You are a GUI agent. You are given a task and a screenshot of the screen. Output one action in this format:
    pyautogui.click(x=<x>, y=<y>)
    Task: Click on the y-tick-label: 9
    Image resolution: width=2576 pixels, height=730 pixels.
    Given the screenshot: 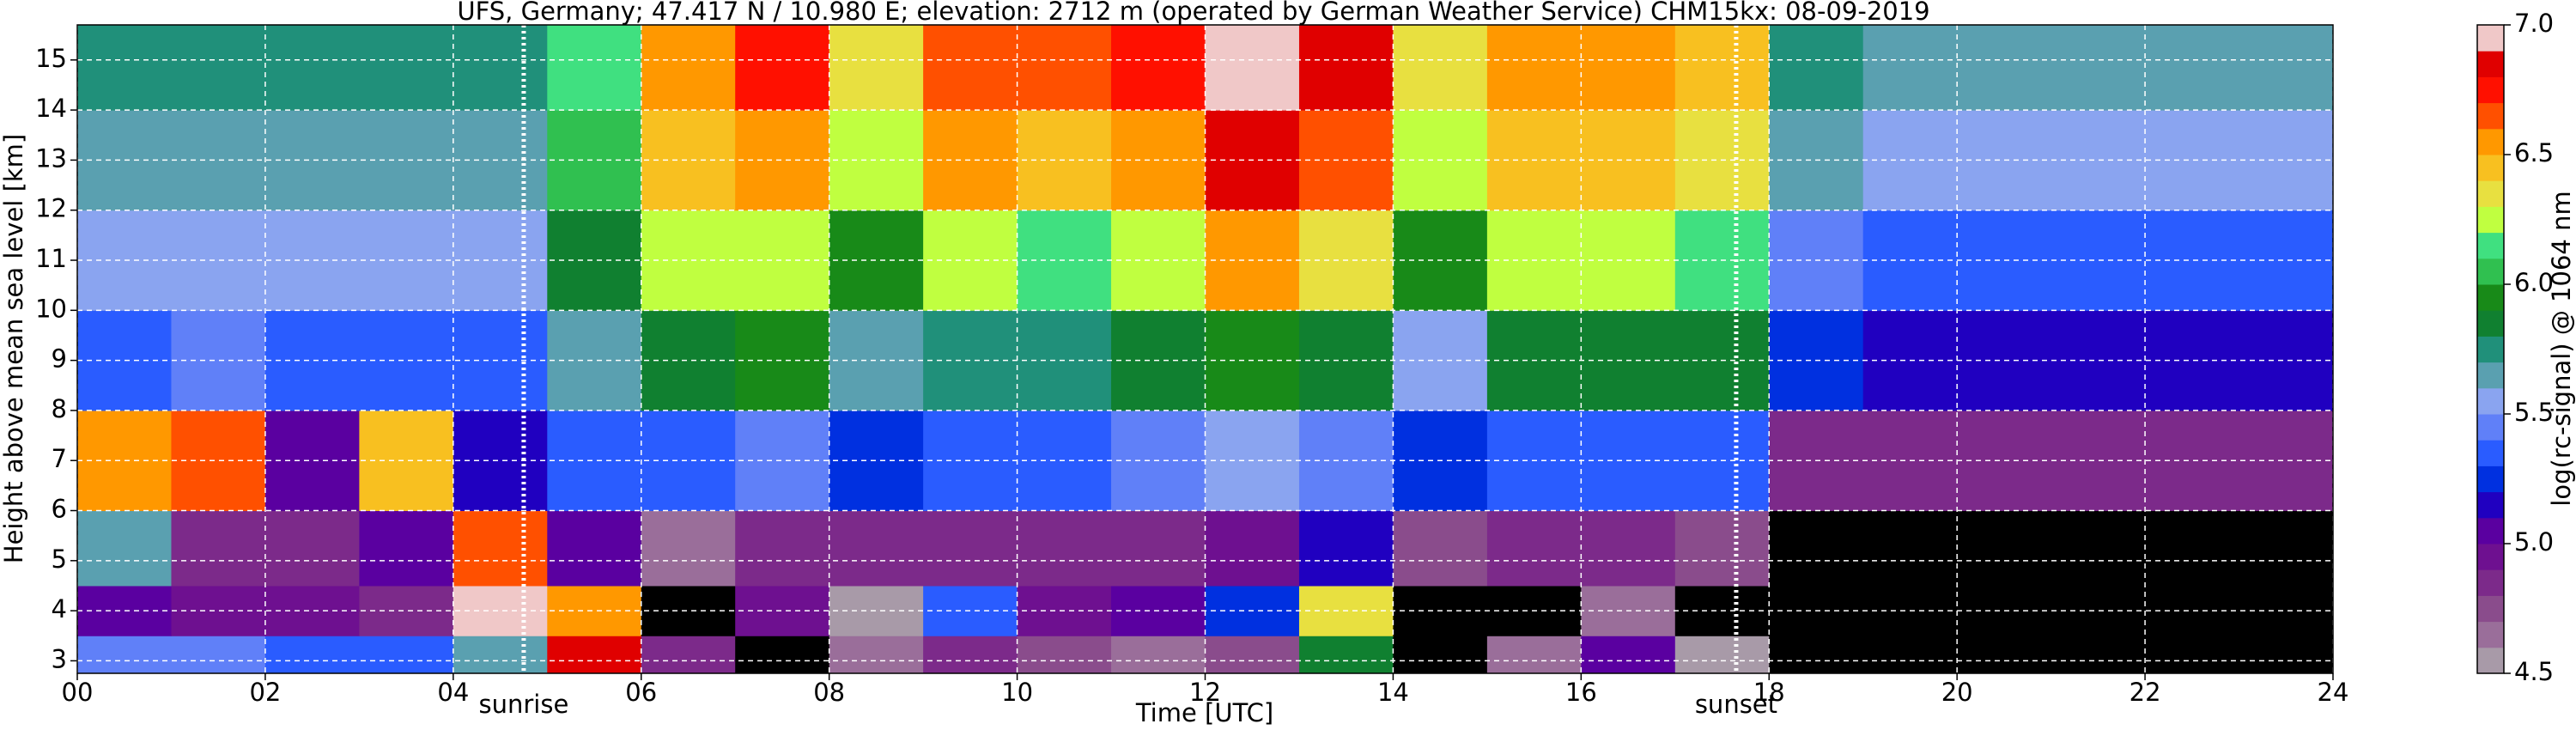 What is the action you would take?
    pyautogui.click(x=59, y=359)
    